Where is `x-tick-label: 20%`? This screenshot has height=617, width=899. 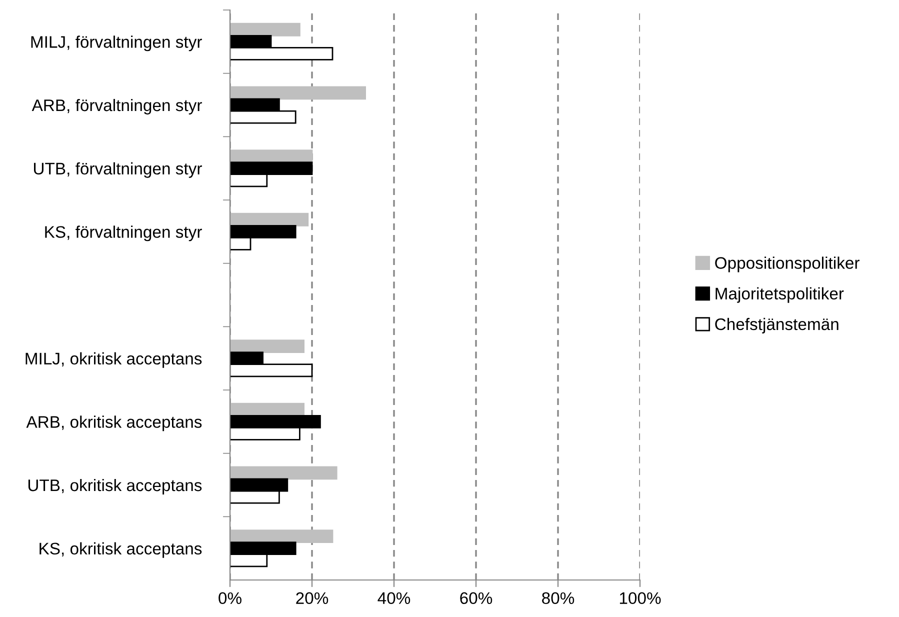 x-tick-label: 20% is located at coordinates (312, 598).